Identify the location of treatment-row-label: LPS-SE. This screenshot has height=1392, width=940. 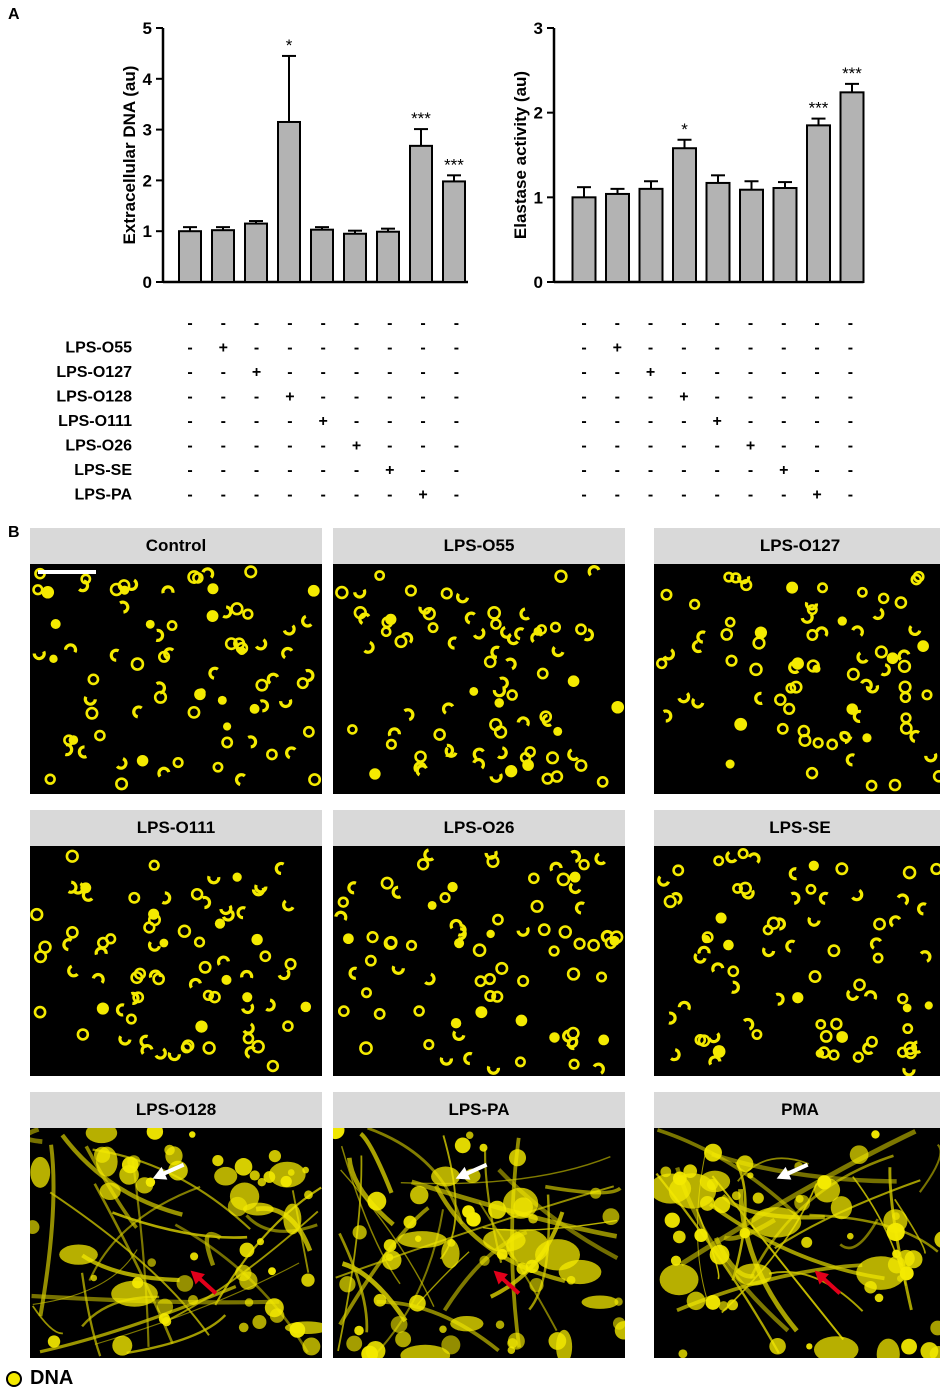
(103, 470).